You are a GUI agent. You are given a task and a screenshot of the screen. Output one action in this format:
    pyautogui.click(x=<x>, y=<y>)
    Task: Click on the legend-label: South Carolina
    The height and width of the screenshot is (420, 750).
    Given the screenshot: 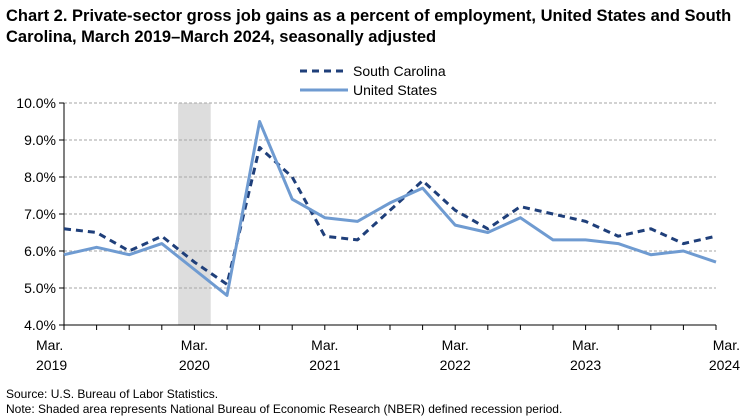 What is the action you would take?
    pyautogui.click(x=399, y=71)
    